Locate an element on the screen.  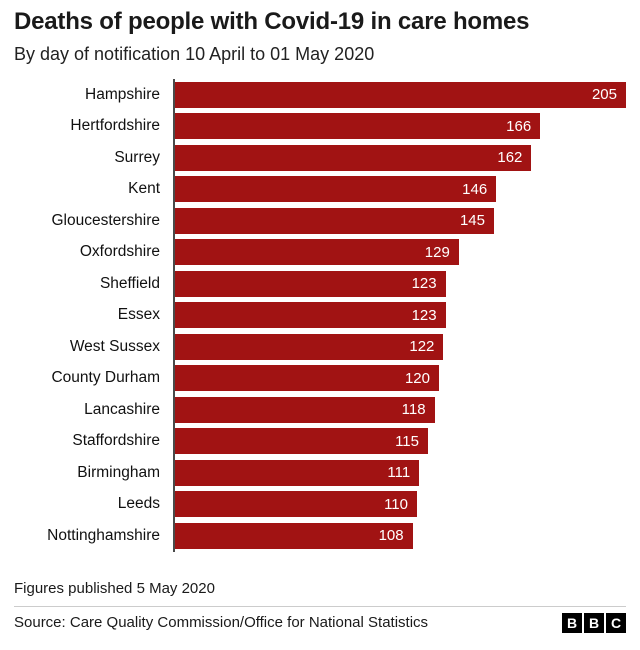
bar: 205 is located at coordinates (400, 94).